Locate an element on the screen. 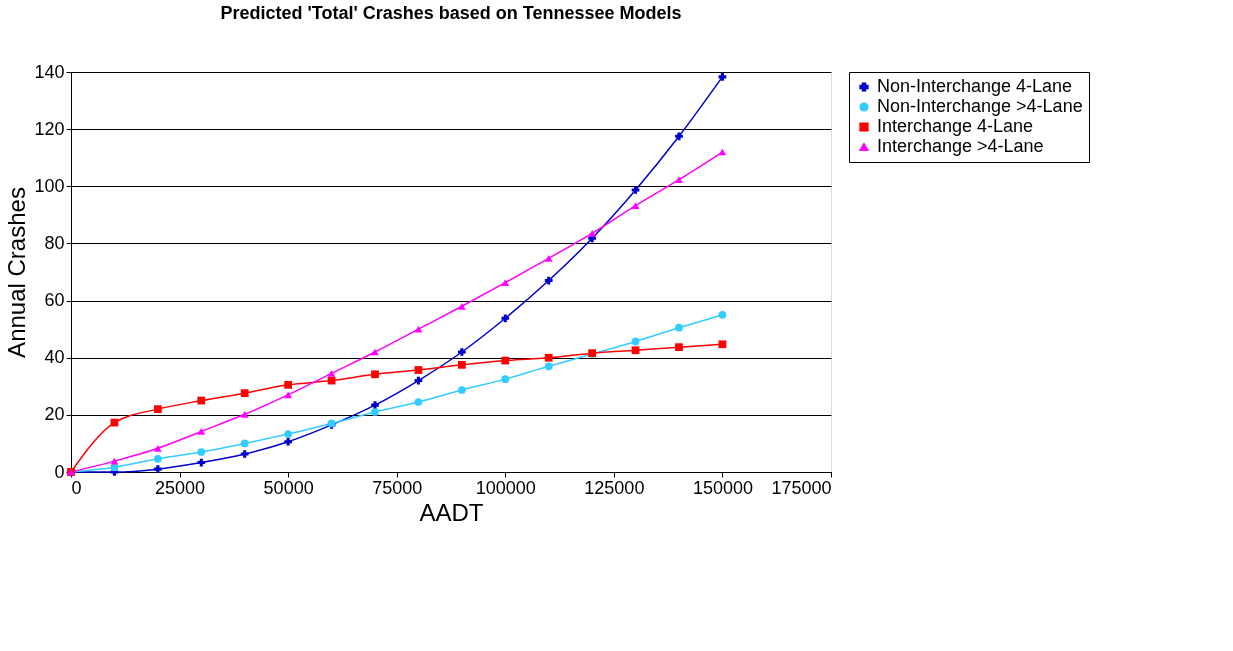 This screenshot has height=651, width=1233. y-tick-label: 100 is located at coordinates (49, 185).